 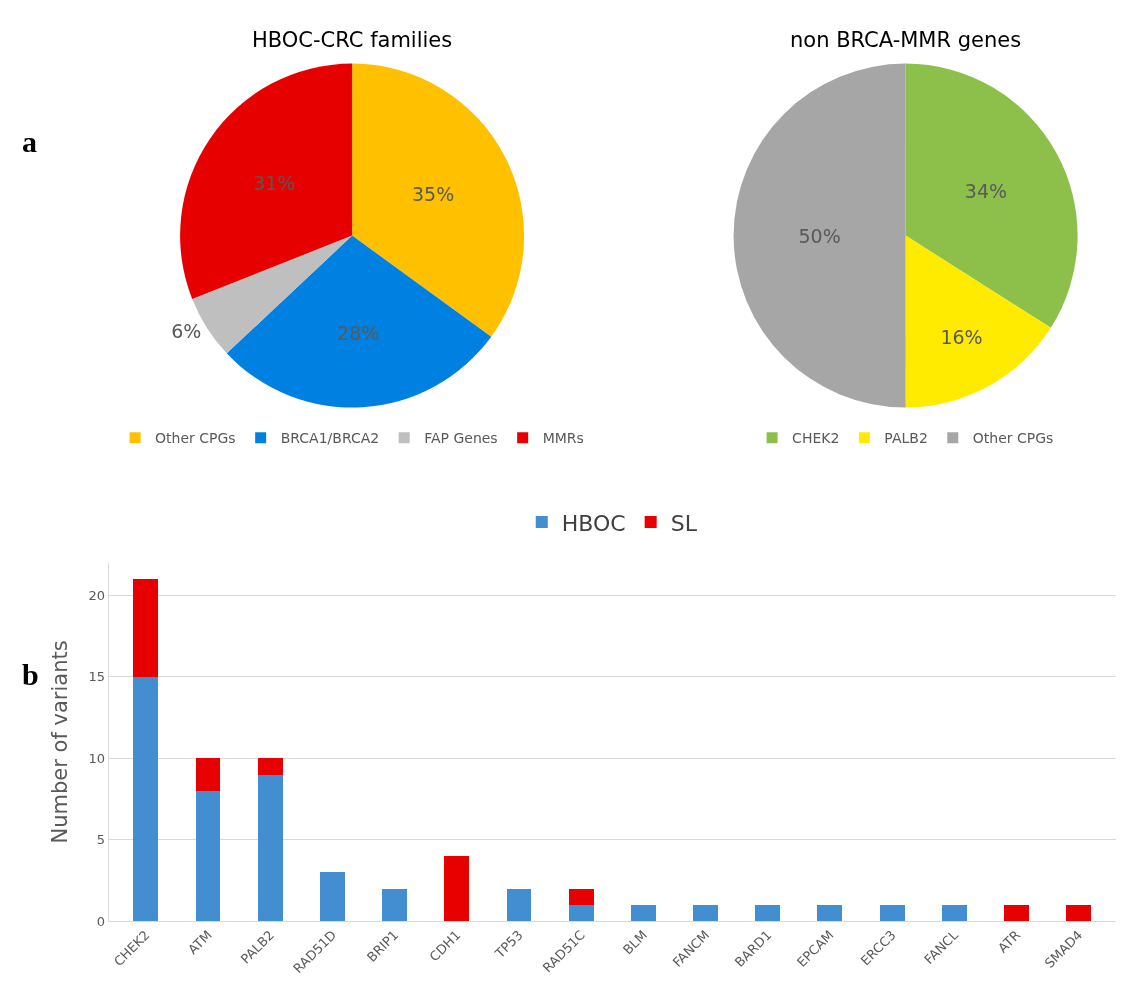 I want to click on y-tick-label: 20, so click(x=96, y=595).